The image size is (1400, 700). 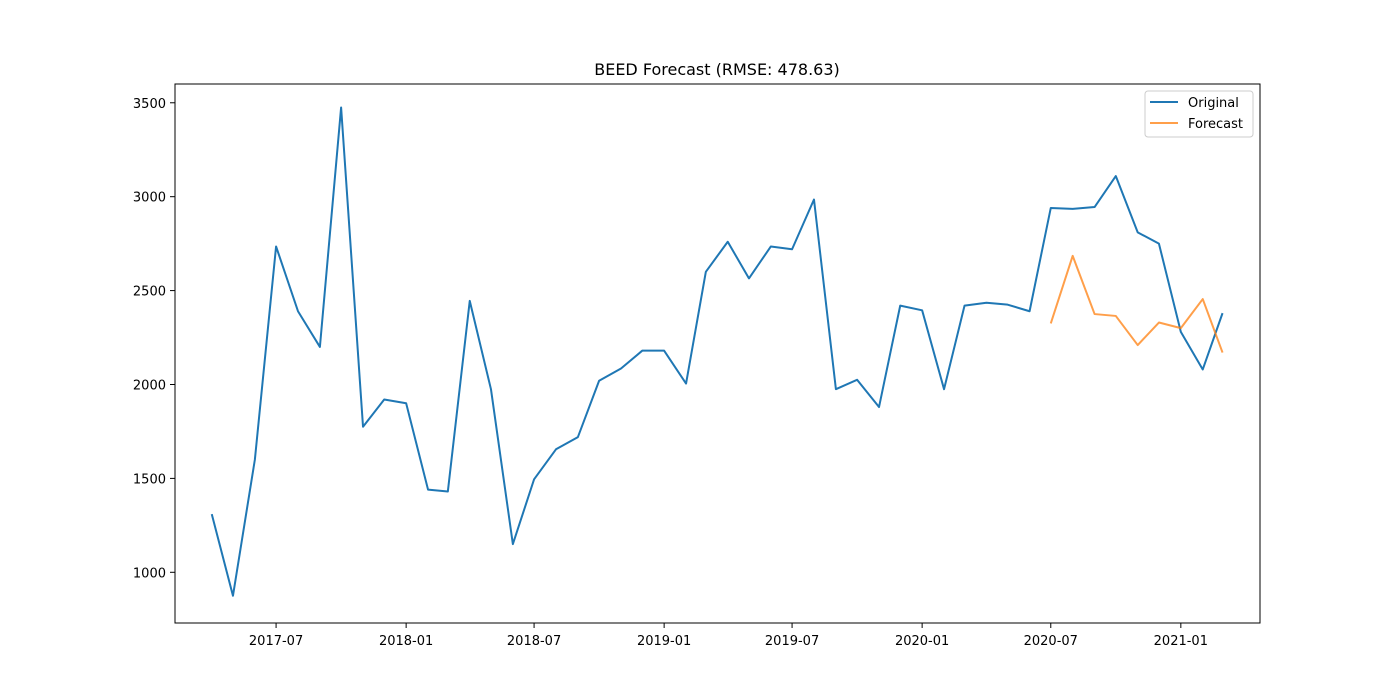 What do you see at coordinates (1213, 103) in the screenshot?
I see `legend-label-original: Original` at bounding box center [1213, 103].